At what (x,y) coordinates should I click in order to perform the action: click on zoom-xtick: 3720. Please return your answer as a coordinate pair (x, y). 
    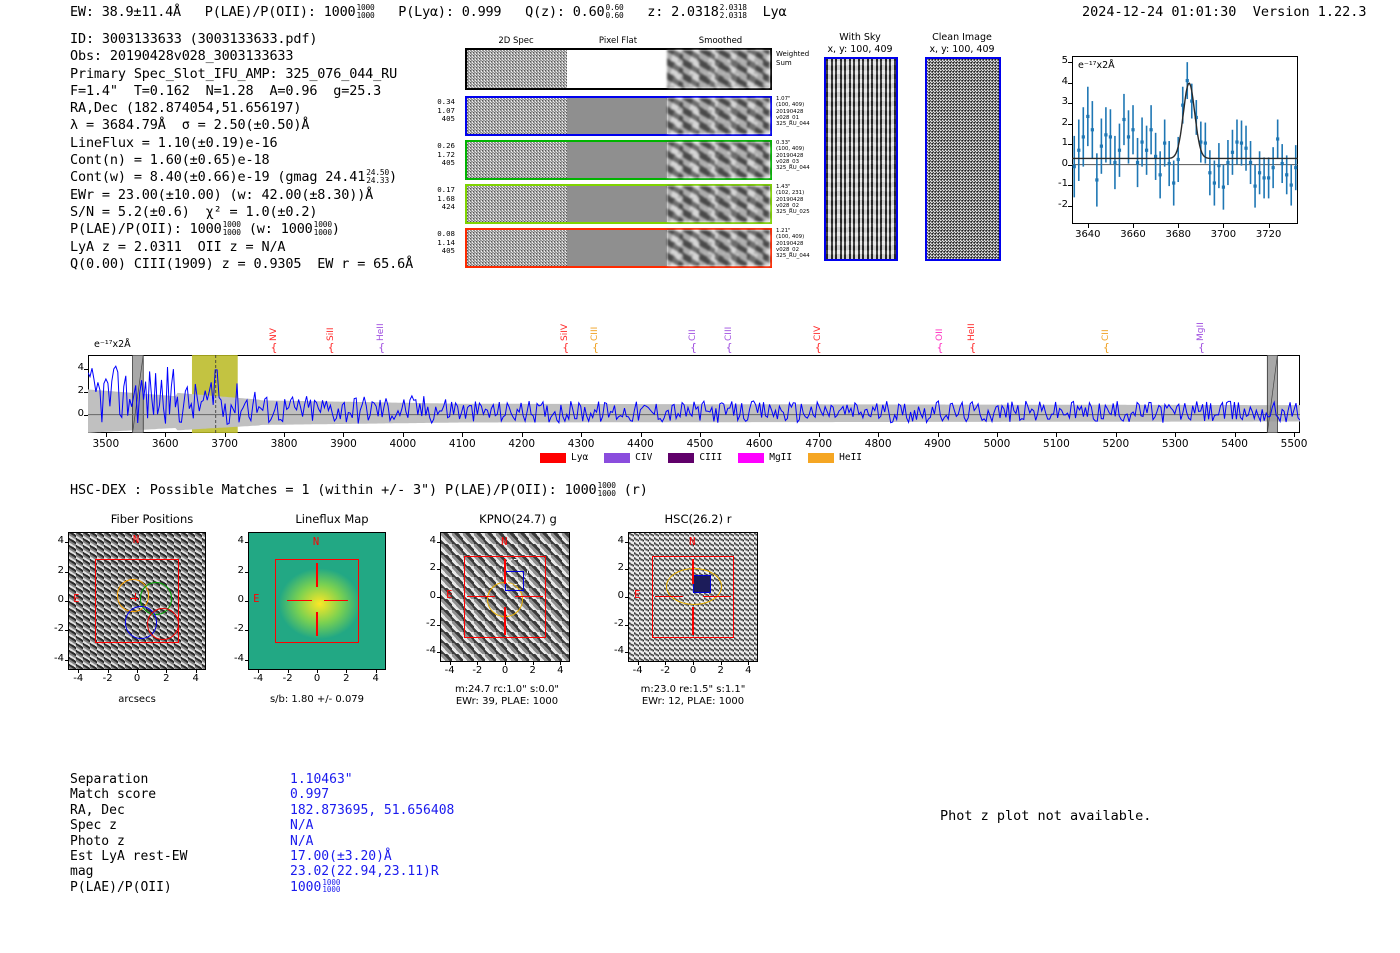
    Looking at the image, I should click on (1268, 234).